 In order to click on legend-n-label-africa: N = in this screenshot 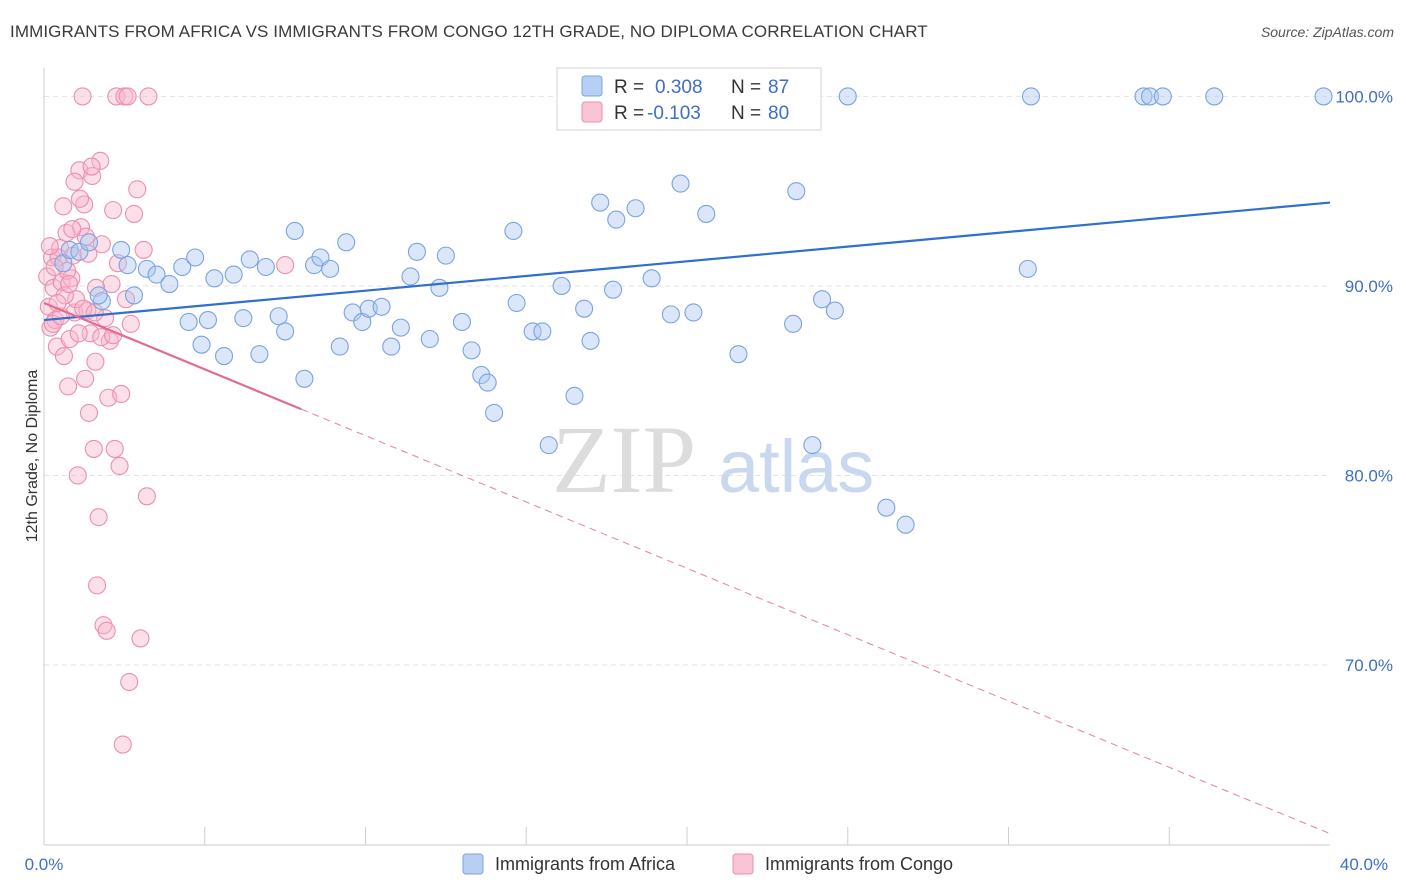, I will do `click(746, 87)`.